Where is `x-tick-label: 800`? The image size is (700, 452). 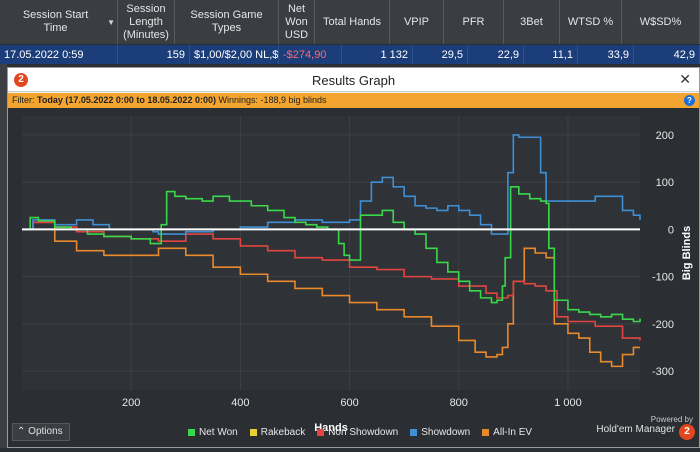
x-tick-label: 800 is located at coordinates (459, 403).